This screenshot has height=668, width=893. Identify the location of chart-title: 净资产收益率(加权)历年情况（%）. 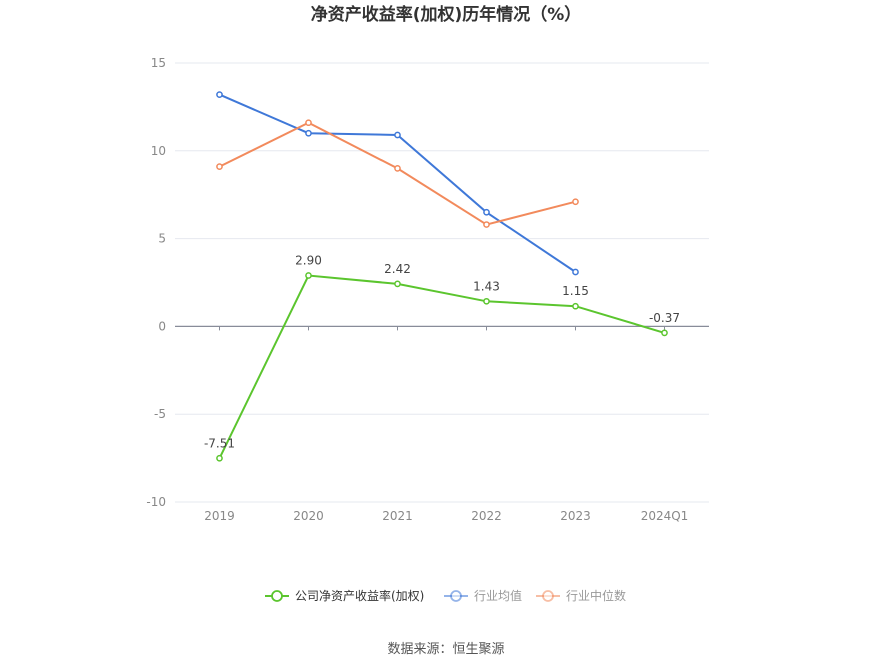
(446, 14).